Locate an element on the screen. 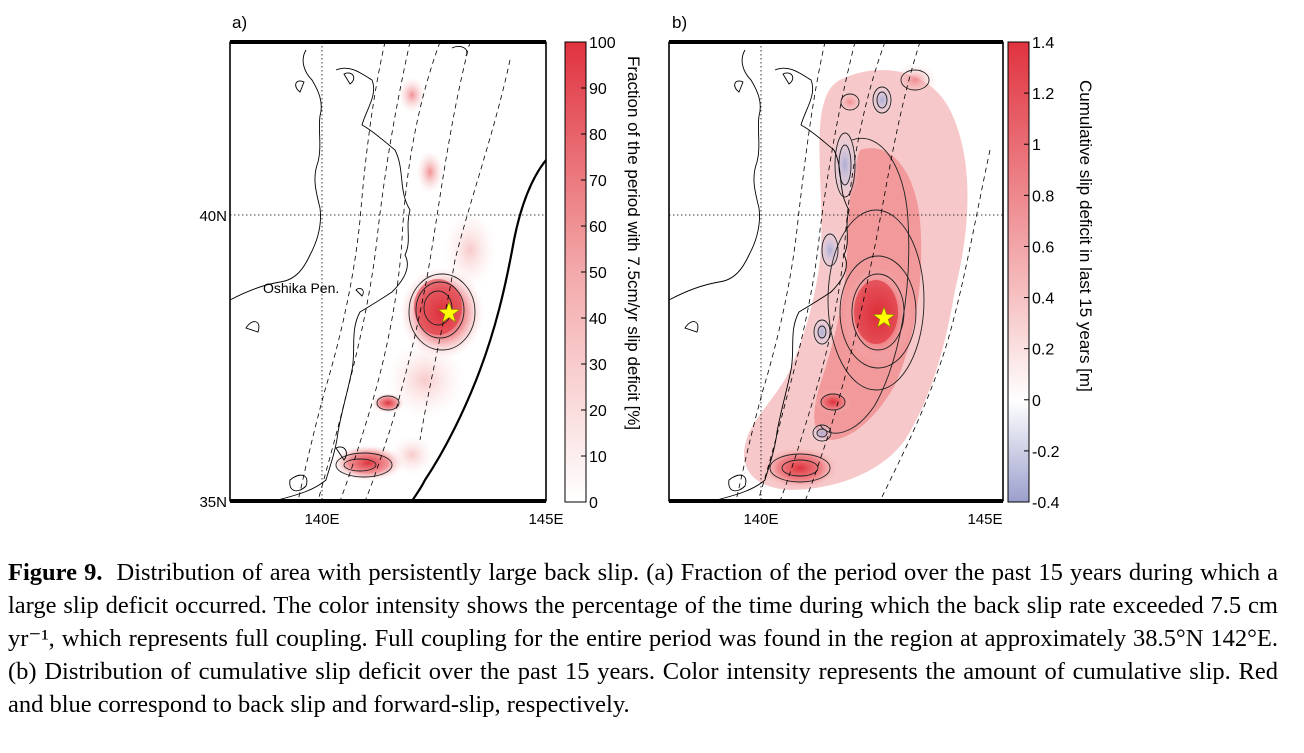 The width and height of the screenshot is (1304, 753). colorbar-a-tick-label: 80 is located at coordinates (598, 135).